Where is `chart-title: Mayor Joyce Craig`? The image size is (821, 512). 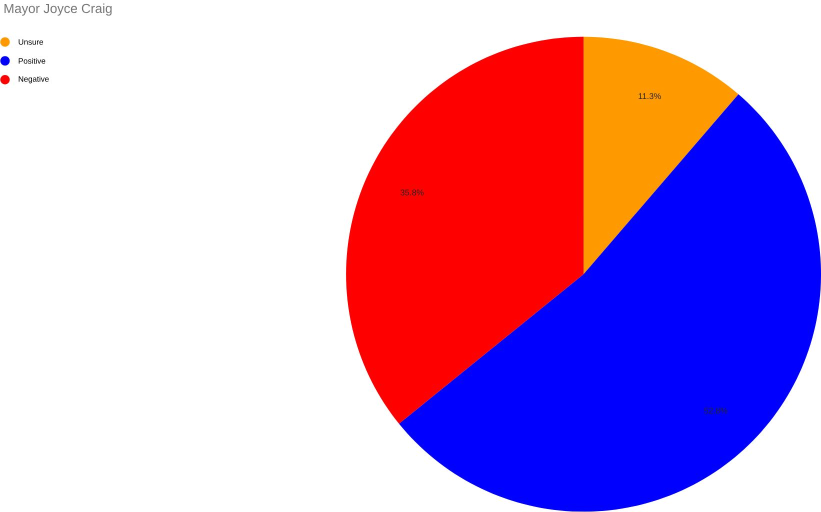
chart-title: Mayor Joyce Craig is located at coordinates (58, 10).